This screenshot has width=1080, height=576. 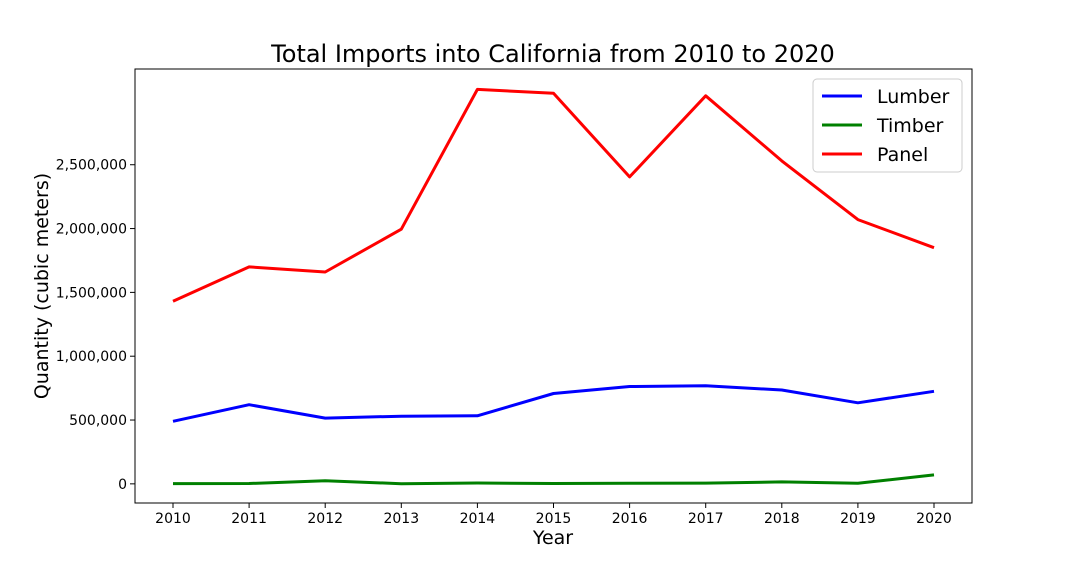 I want to click on x-tick-label: 2014, so click(x=478, y=519).